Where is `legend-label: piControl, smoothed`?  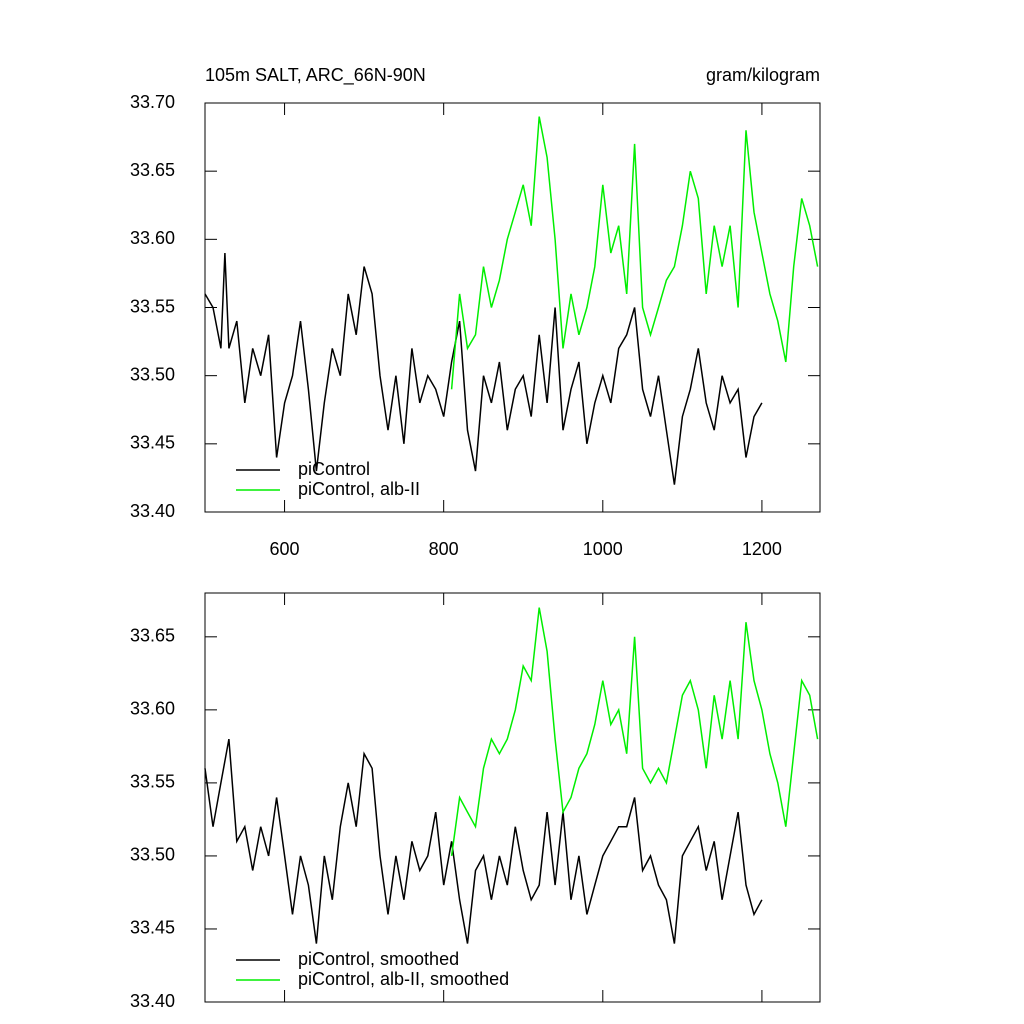
legend-label: piControl, smoothed is located at coordinates (378, 959).